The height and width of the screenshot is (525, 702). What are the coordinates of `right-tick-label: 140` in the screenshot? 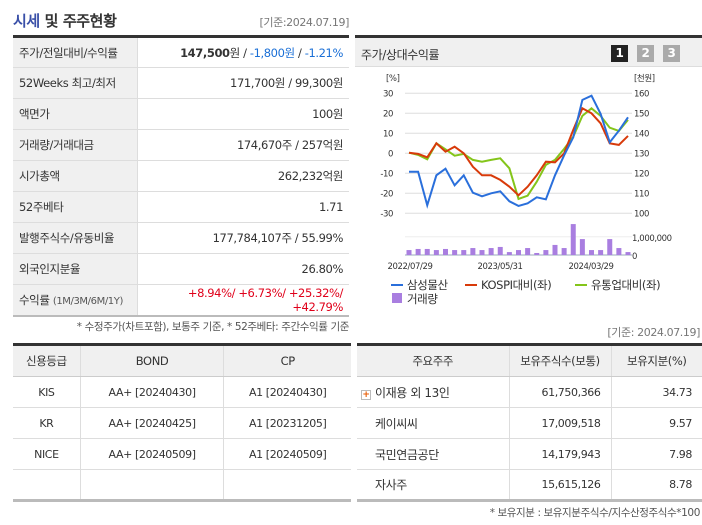 It's located at (641, 134).